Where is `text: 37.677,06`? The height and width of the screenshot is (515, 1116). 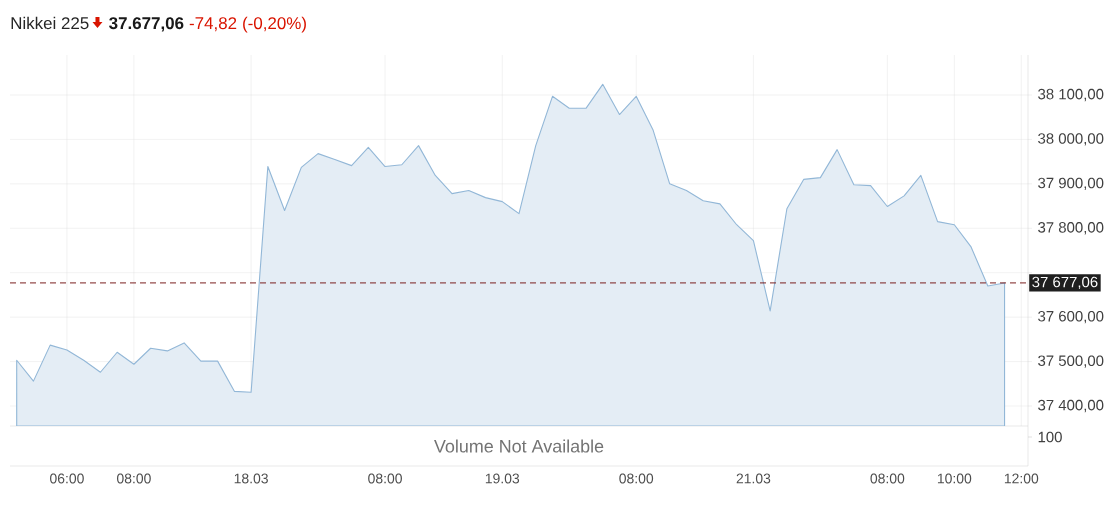
text: 37.677,06 is located at coordinates (146, 24).